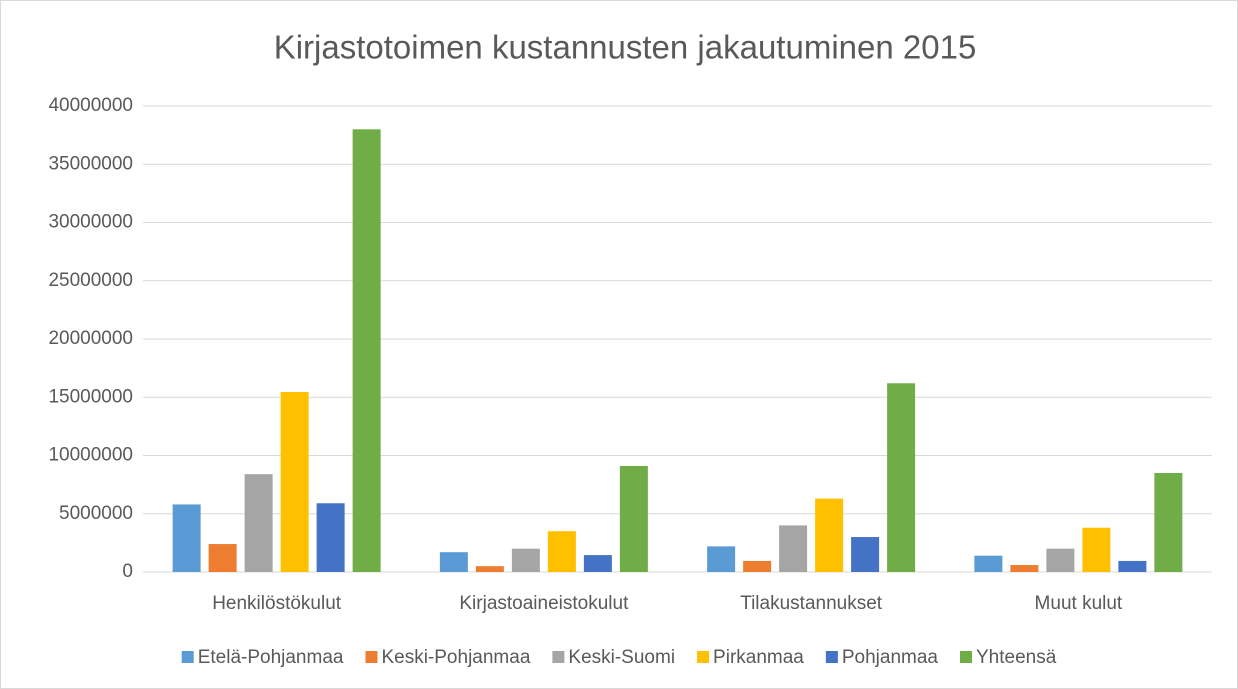  What do you see at coordinates (890, 657) in the screenshot?
I see `legend-label: Pohjanmaa` at bounding box center [890, 657].